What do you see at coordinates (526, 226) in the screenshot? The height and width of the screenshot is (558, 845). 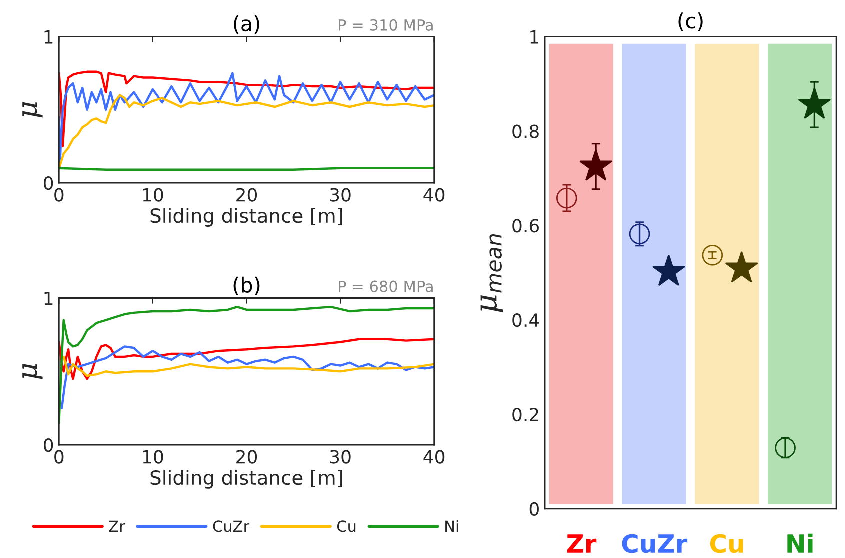 I see `y-tick-label: 0.6` at bounding box center [526, 226].